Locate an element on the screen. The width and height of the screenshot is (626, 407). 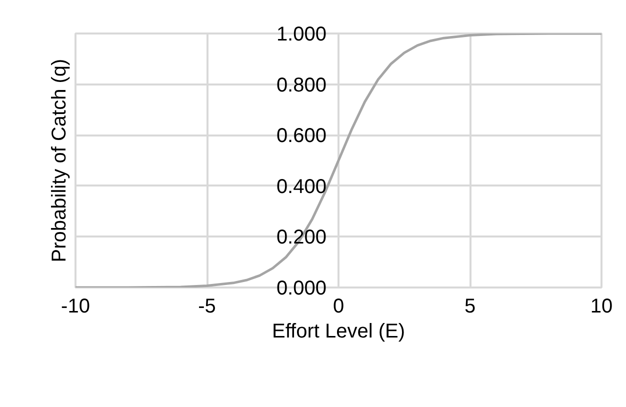
x-tick-label: 10 is located at coordinates (601, 307).